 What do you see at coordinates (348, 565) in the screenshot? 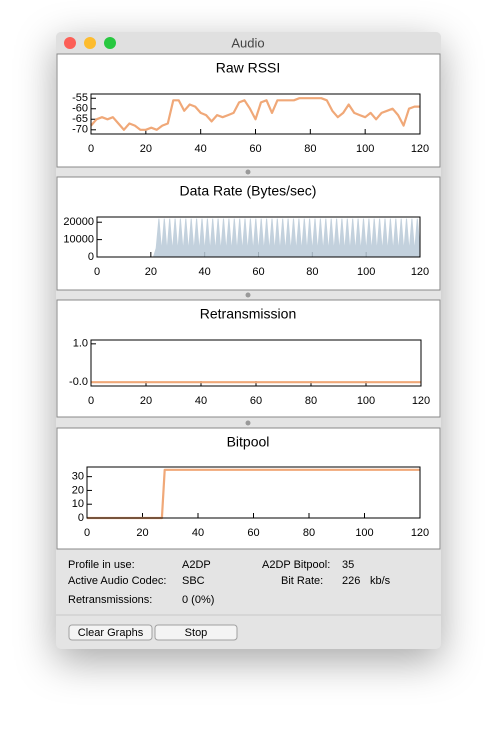
I see `info-value: 35` at bounding box center [348, 565].